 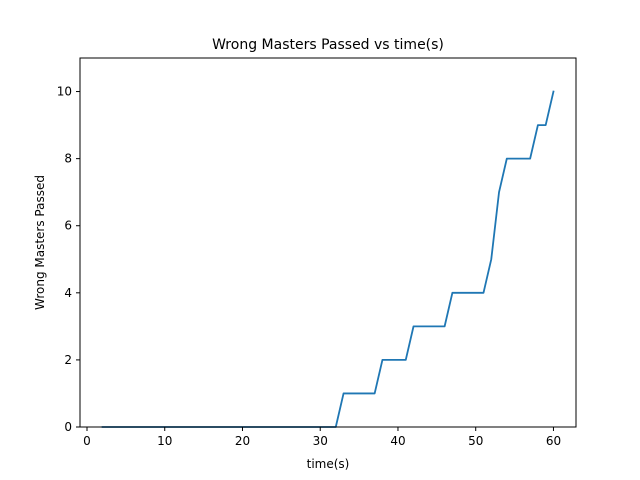 I want to click on chart-title: Wrong Masters Passed vs time(s), so click(x=328, y=45).